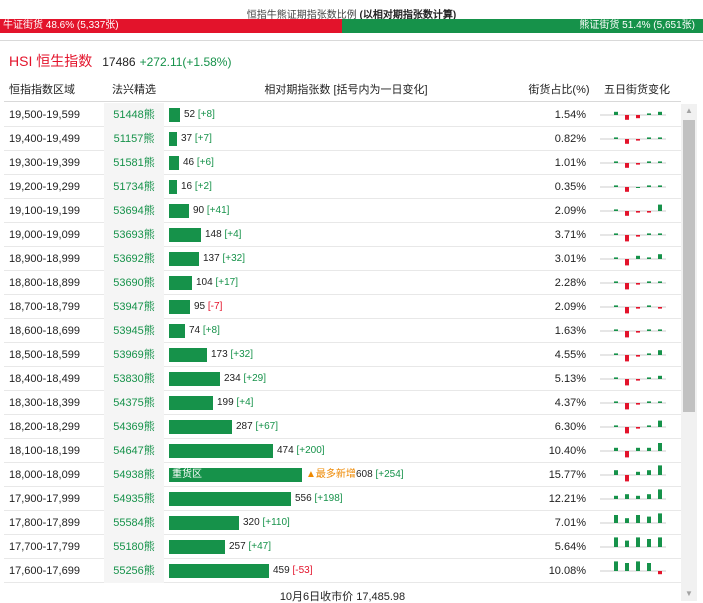  Describe the element at coordinates (134, 331) in the screenshot. I see `warrant-code-link: 53945熊` at that location.